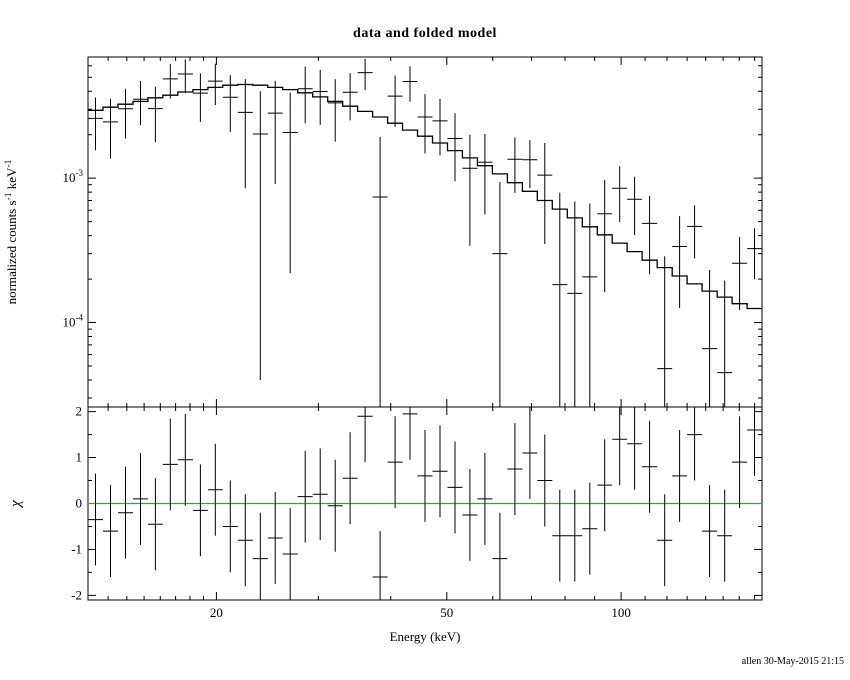 This screenshot has height=680, width=850. I want to click on chi-tick-label: 1, so click(79, 457).